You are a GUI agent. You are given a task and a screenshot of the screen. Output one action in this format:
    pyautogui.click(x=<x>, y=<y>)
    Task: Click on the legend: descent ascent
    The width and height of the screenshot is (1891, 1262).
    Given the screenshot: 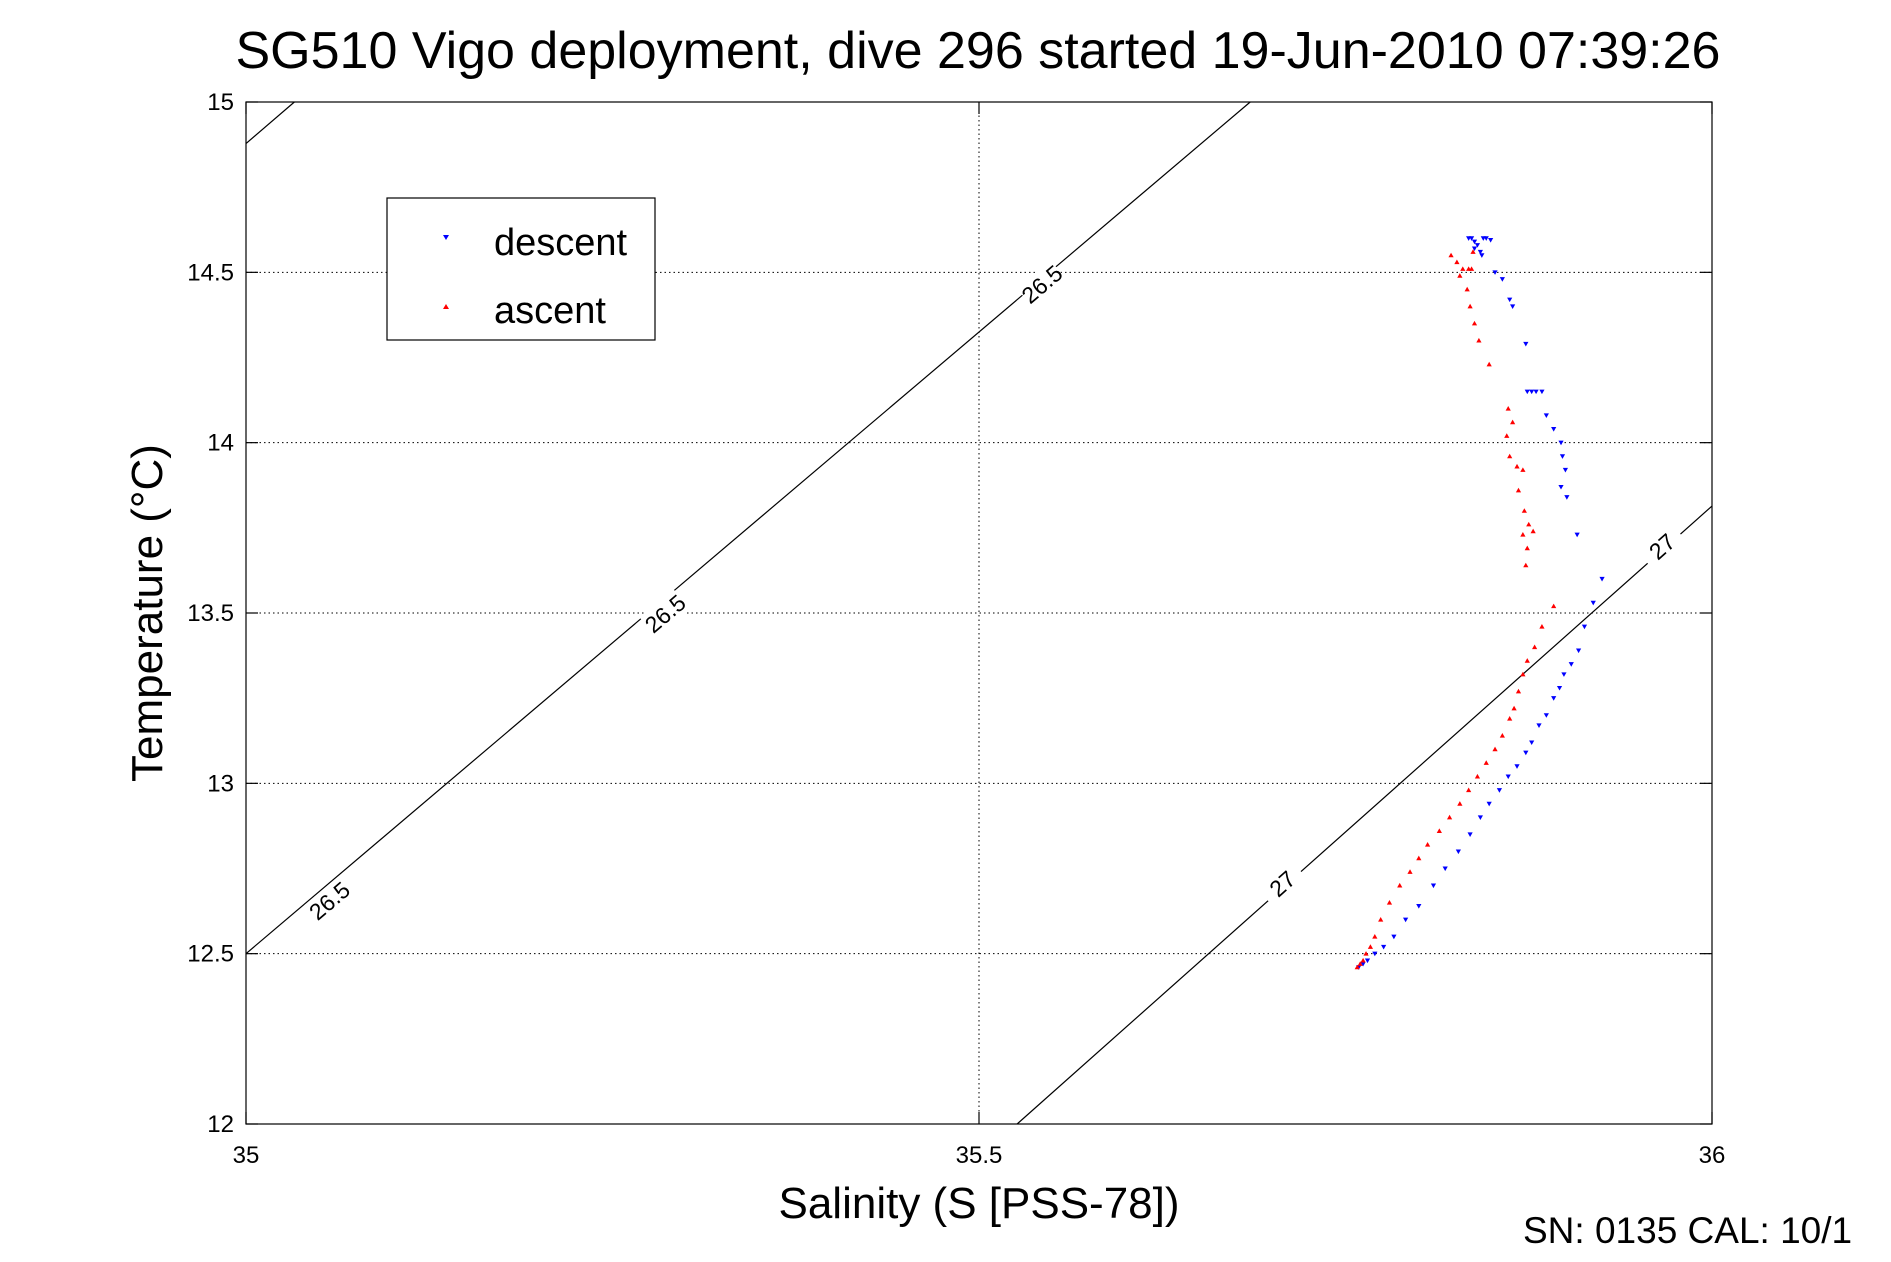 What is the action you would take?
    pyautogui.click(x=521, y=269)
    